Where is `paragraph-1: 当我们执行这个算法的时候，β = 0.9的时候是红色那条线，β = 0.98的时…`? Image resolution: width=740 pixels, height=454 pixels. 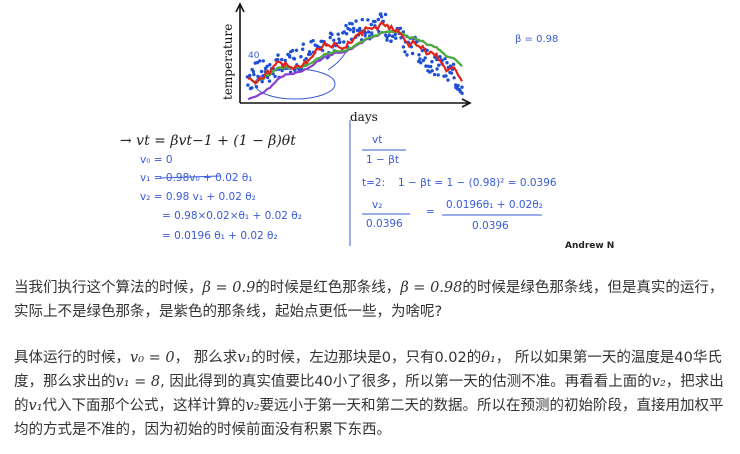 paragraph-1: 当我们执行这个算法的时候，β = 0.9的时候是红色那条线，β = 0.98的时… is located at coordinates (370, 300).